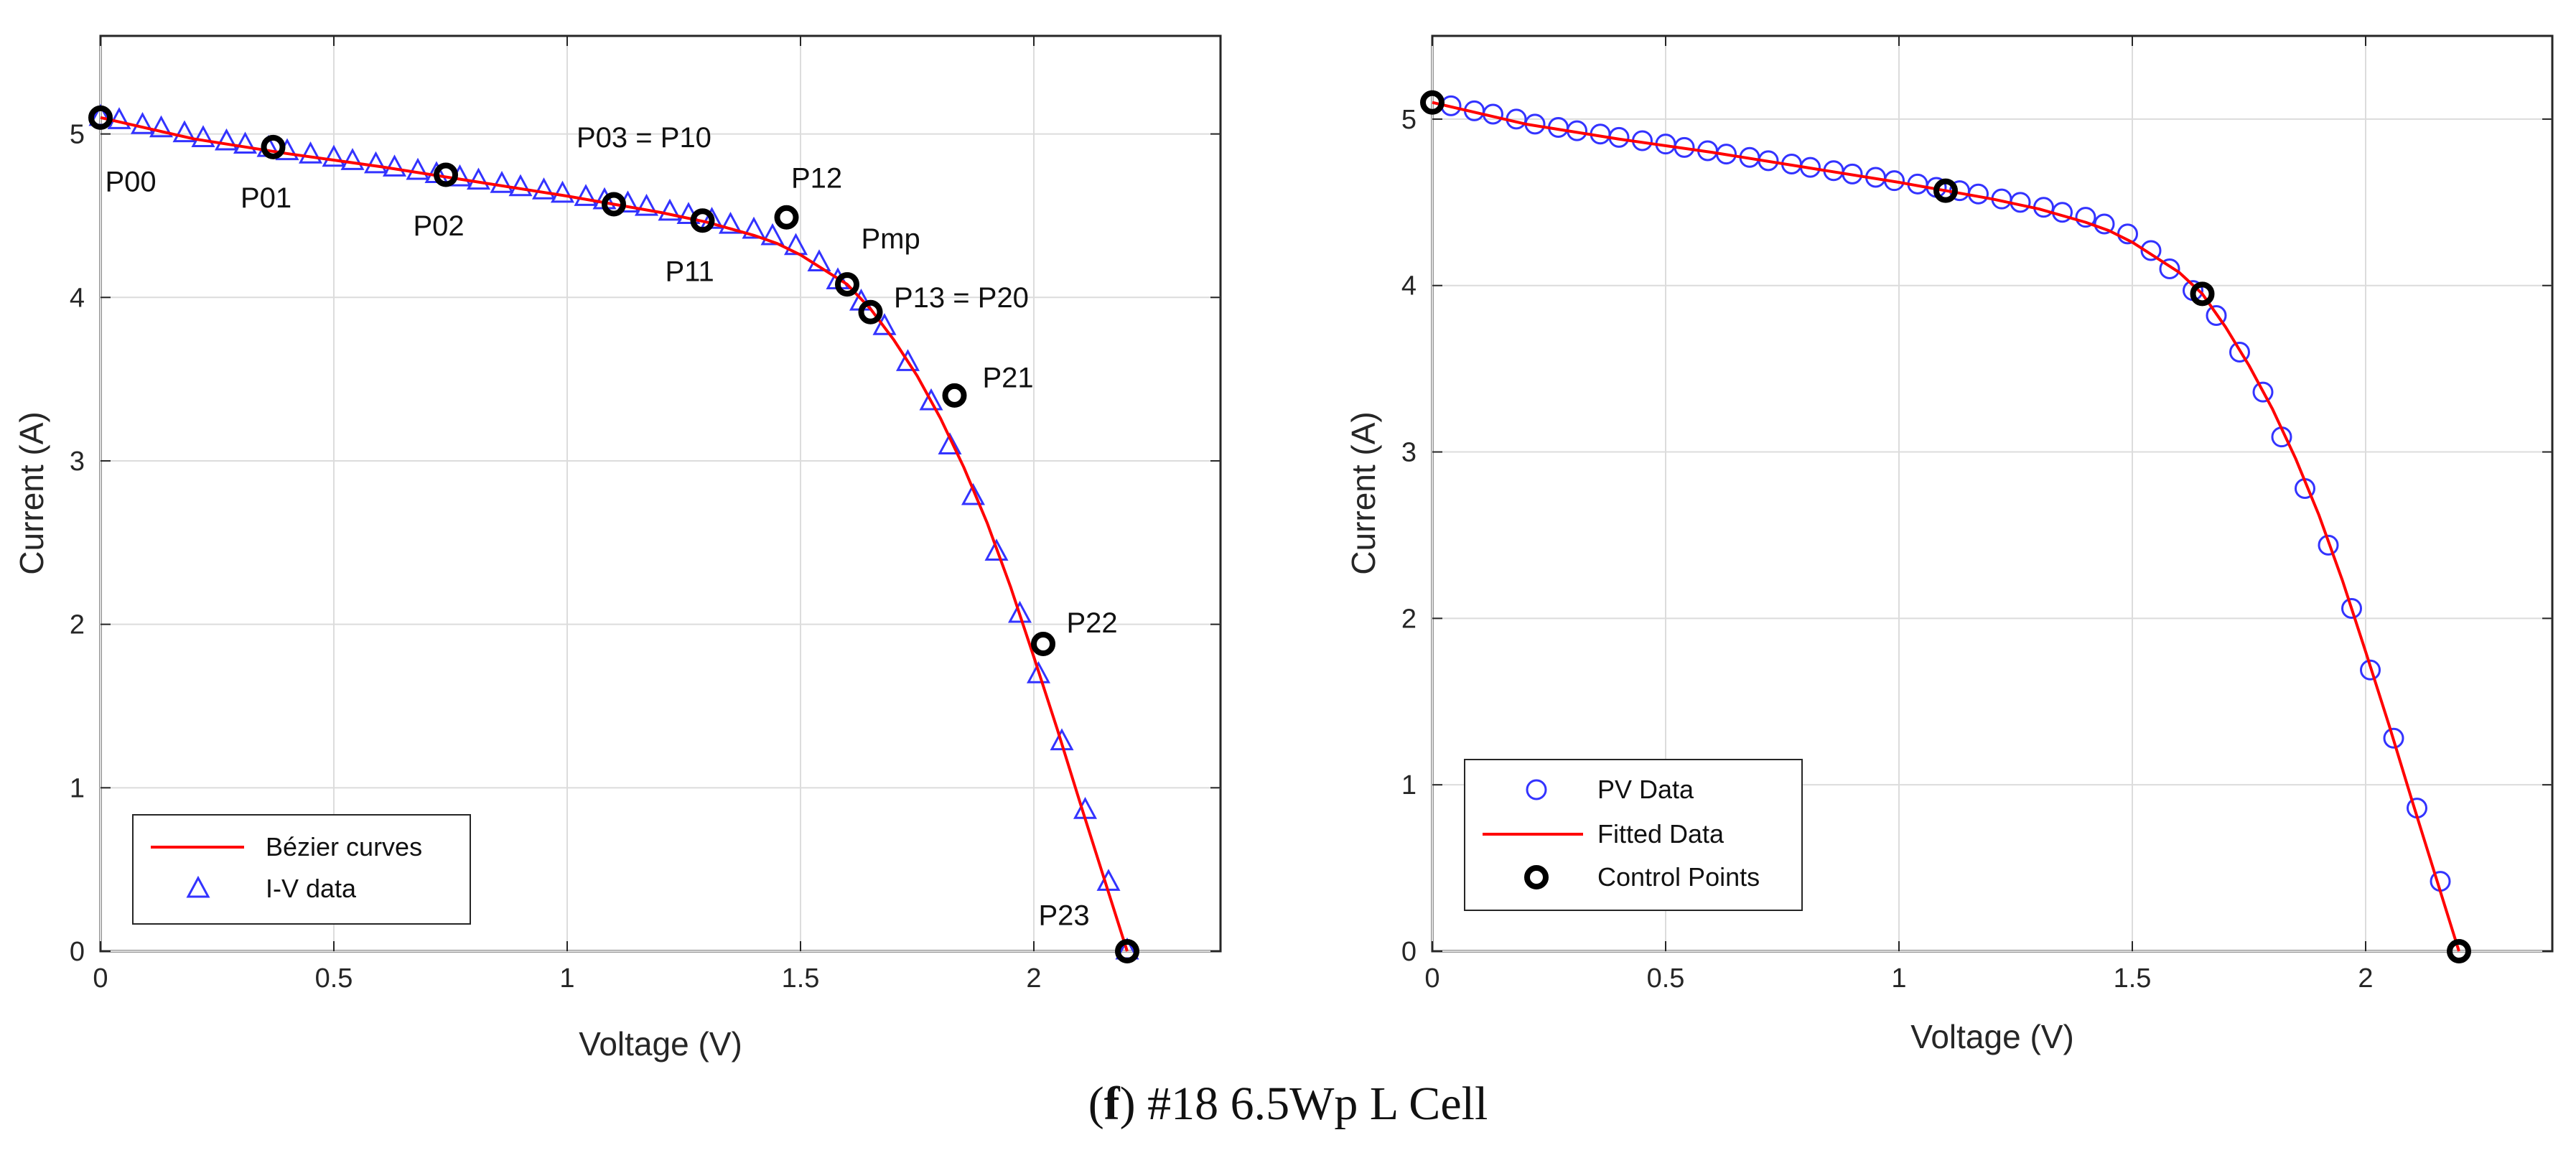  I want to click on y-tick-label: 2, so click(1409, 619).